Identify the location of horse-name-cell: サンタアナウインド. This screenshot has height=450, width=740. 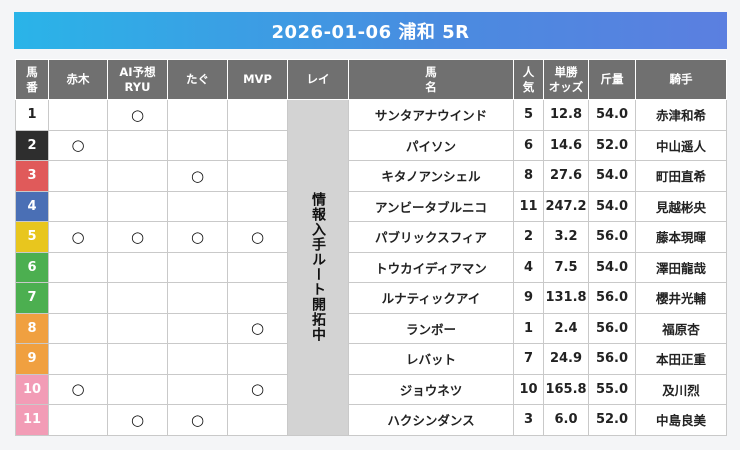
(431, 115).